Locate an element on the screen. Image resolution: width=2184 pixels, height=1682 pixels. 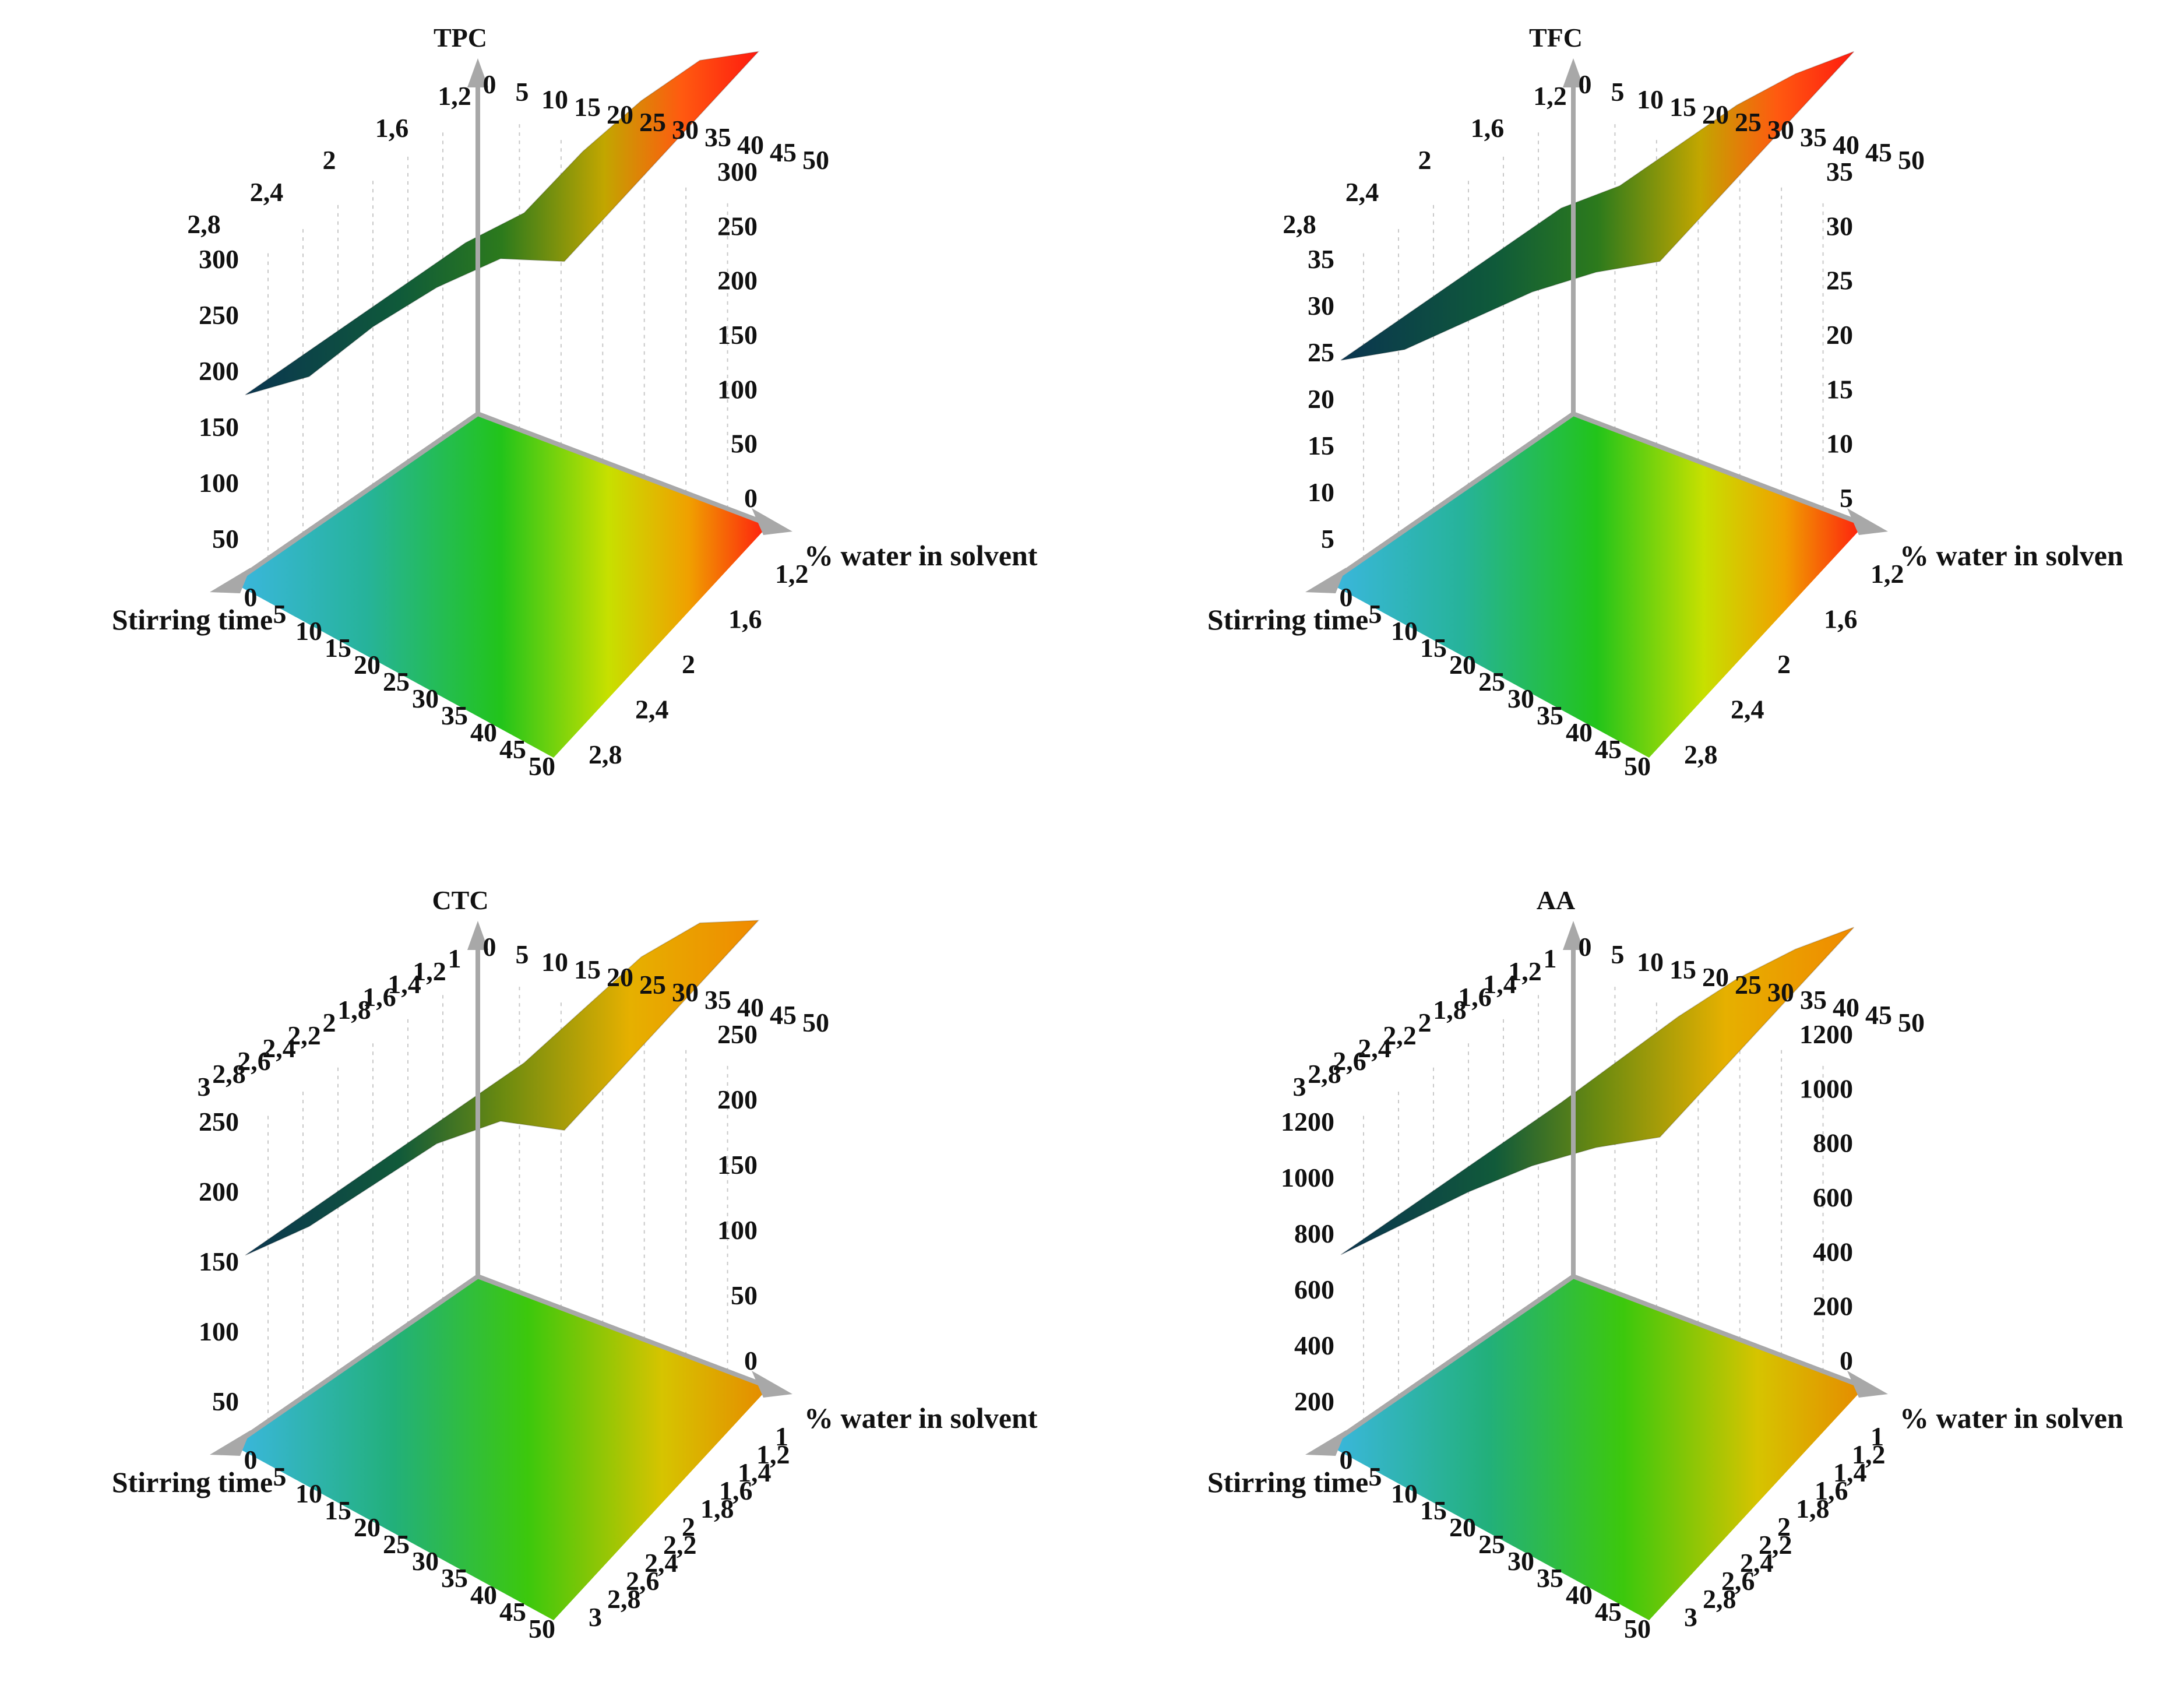
x-tick-floor: 45 is located at coordinates (512, 1612).